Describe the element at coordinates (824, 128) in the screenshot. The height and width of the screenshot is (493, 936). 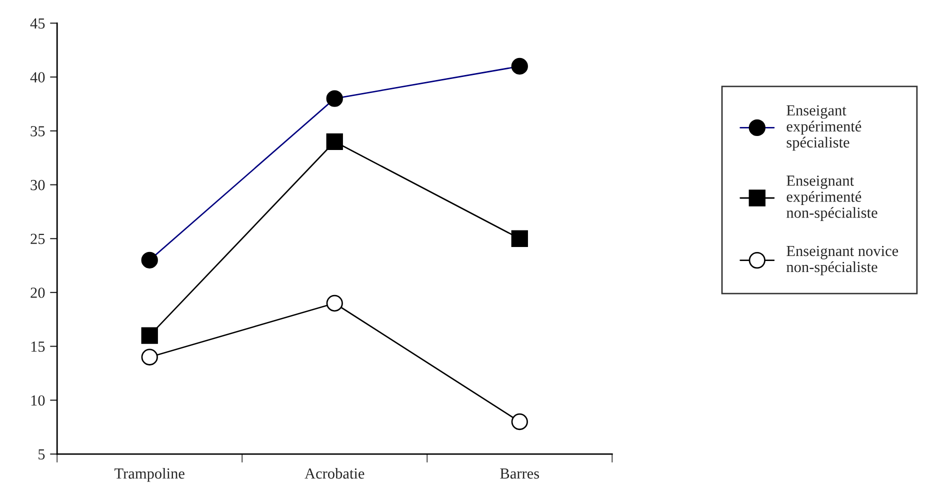
I see `legend-label: Enseigant expérimenté spécialiste` at that location.